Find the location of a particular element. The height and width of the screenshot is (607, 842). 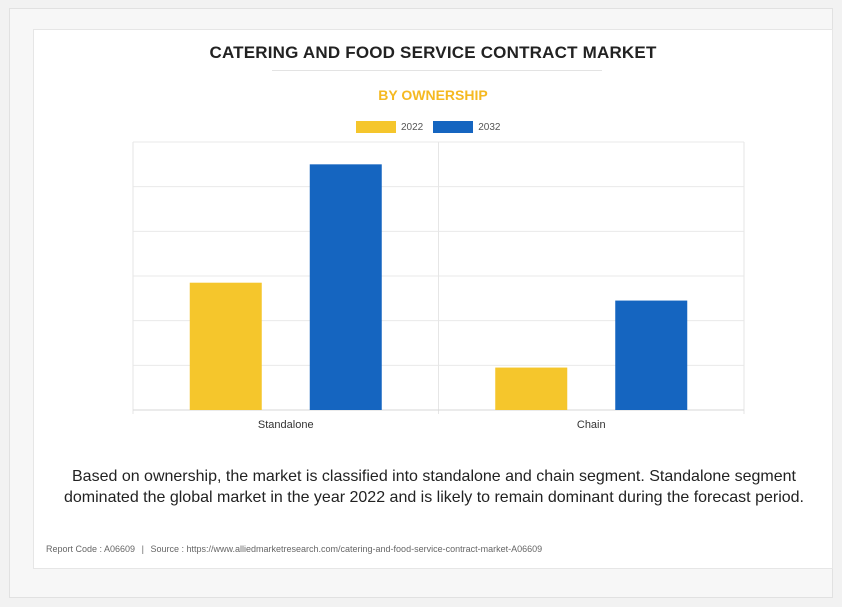

bar-standalone-2032 is located at coordinates (345, 287).